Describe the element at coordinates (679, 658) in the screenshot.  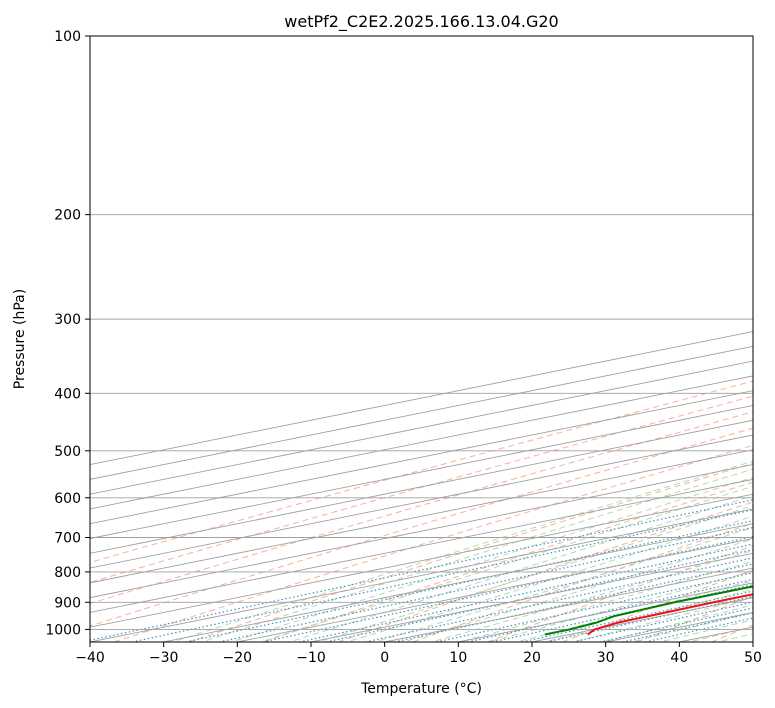
I see `x-tick-label: 40` at that location.